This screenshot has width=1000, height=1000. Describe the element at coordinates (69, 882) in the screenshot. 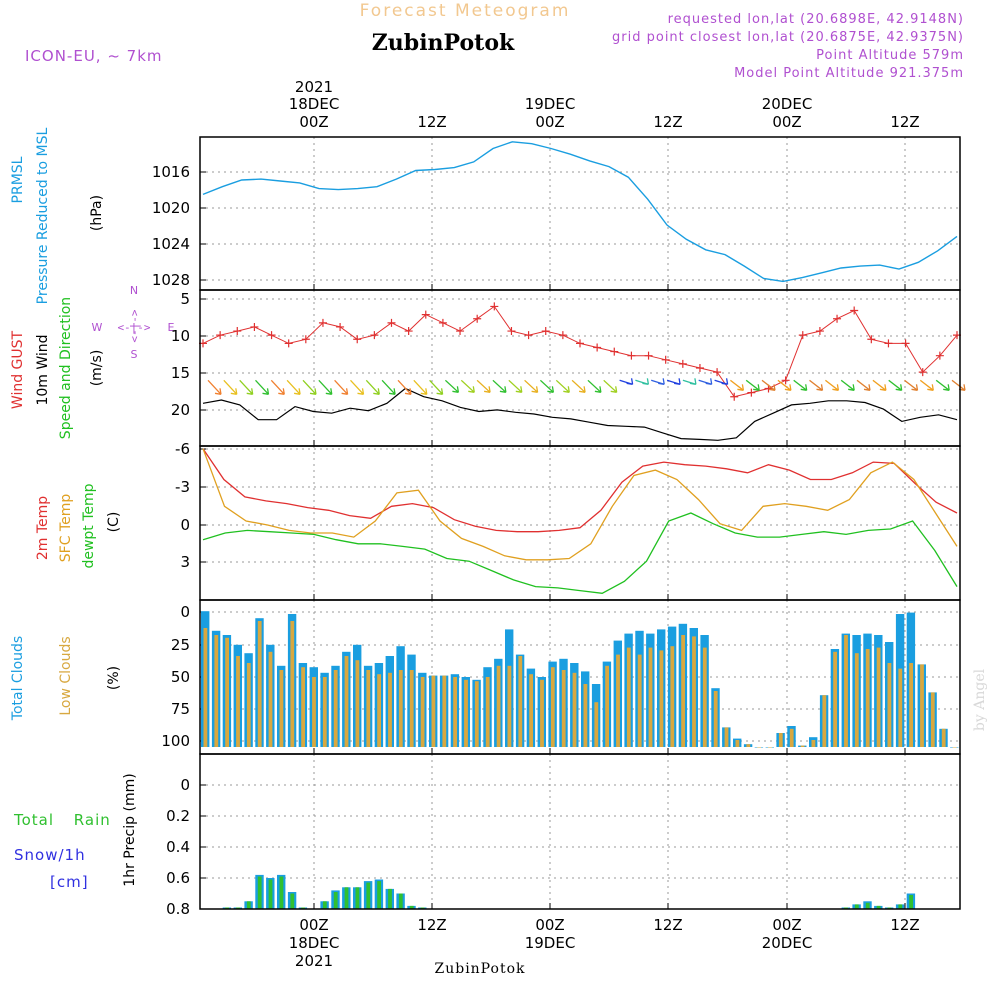

I see `p5-label-cm: [cm]` at that location.